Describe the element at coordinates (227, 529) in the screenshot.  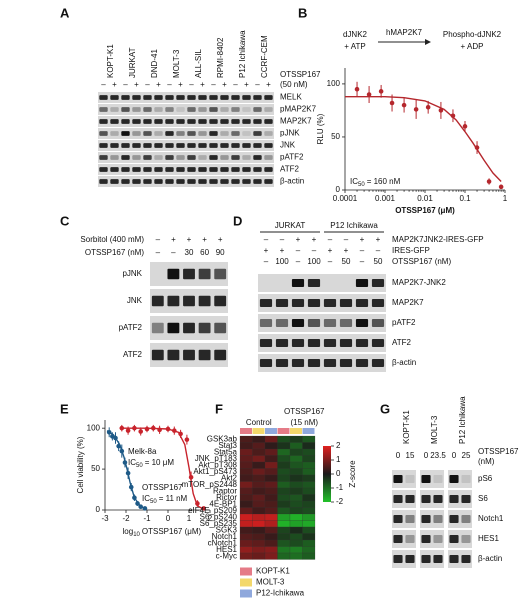
I see `row-label: SGK3` at that location.